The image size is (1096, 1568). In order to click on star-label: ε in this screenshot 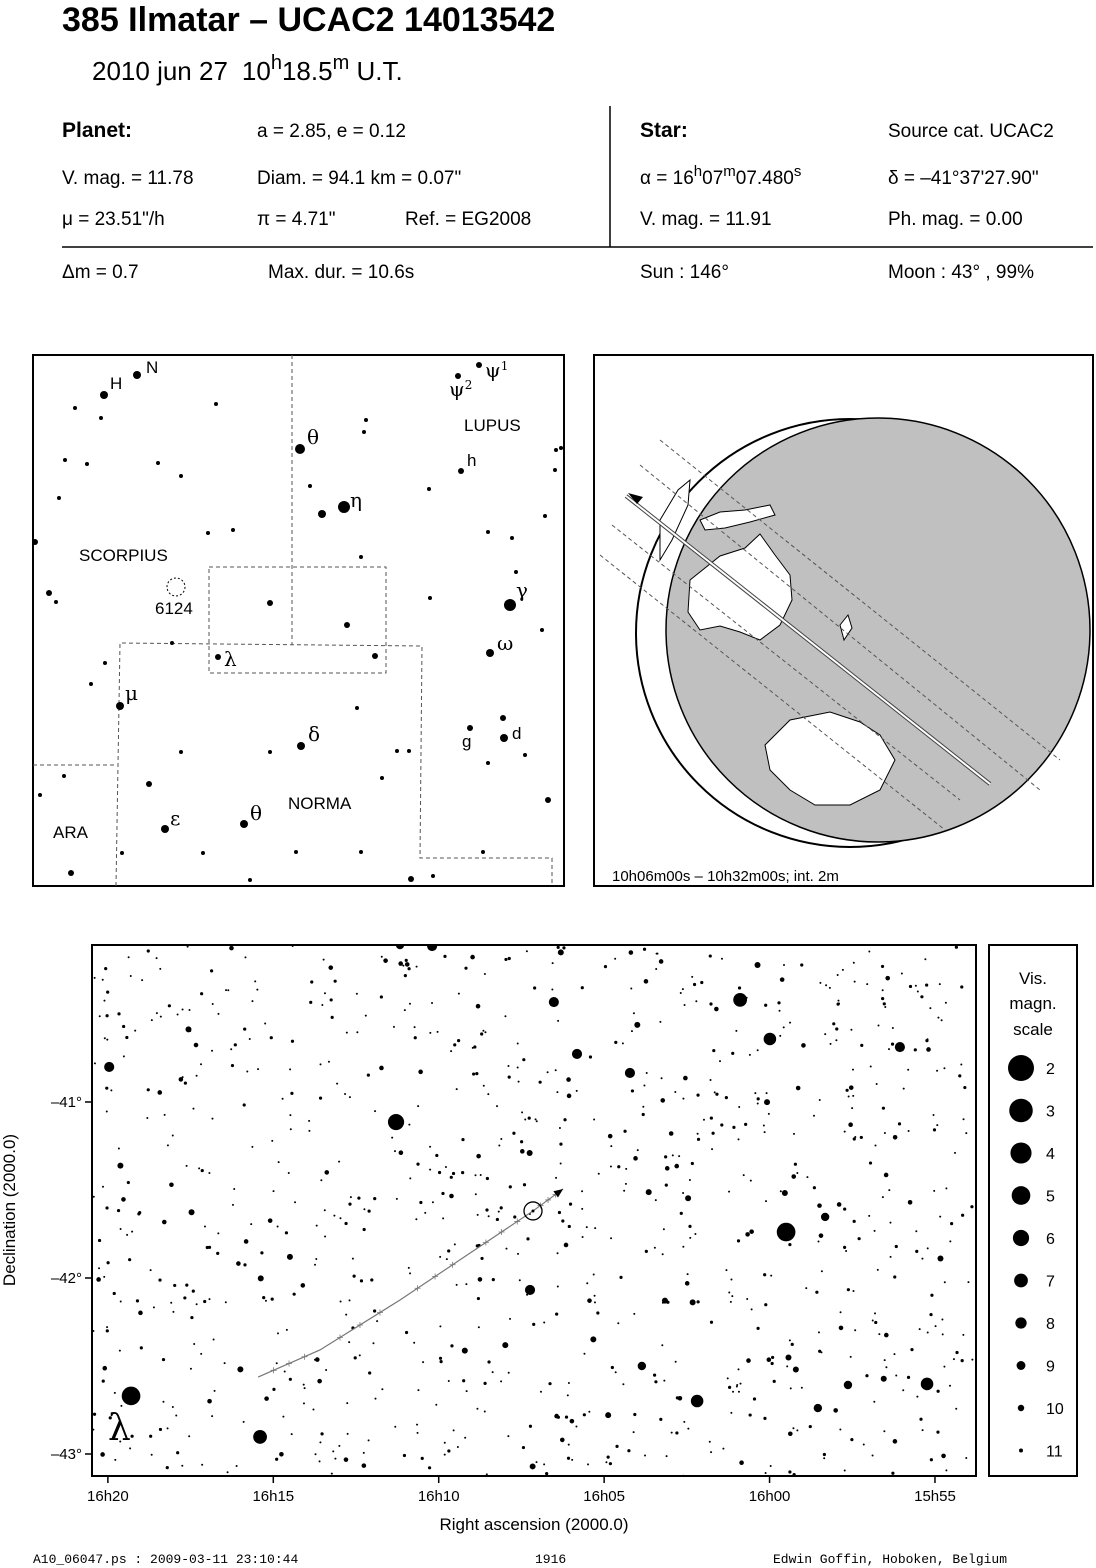, I will do `click(175, 818)`.